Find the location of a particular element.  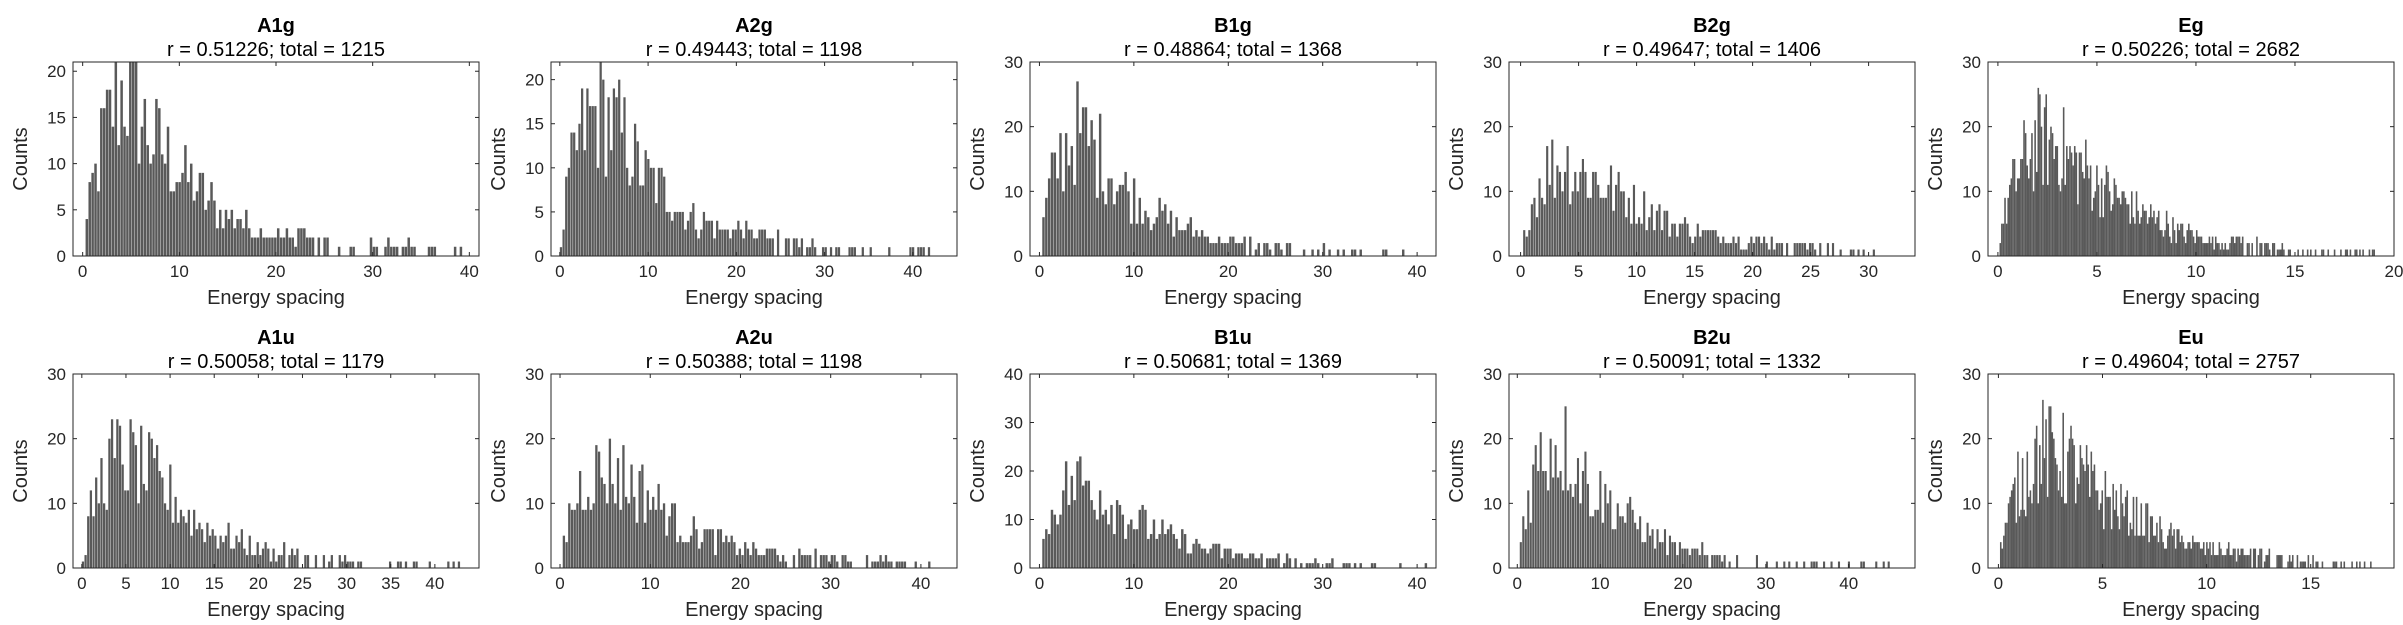

y-tick-label: 30 is located at coordinates (1492, 62).